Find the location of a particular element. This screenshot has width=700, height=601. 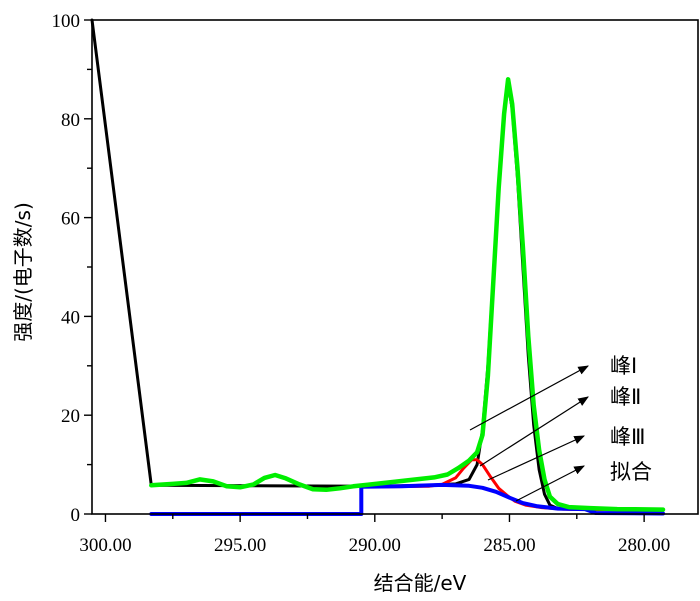

y-tick-label: 40 is located at coordinates (70, 317).